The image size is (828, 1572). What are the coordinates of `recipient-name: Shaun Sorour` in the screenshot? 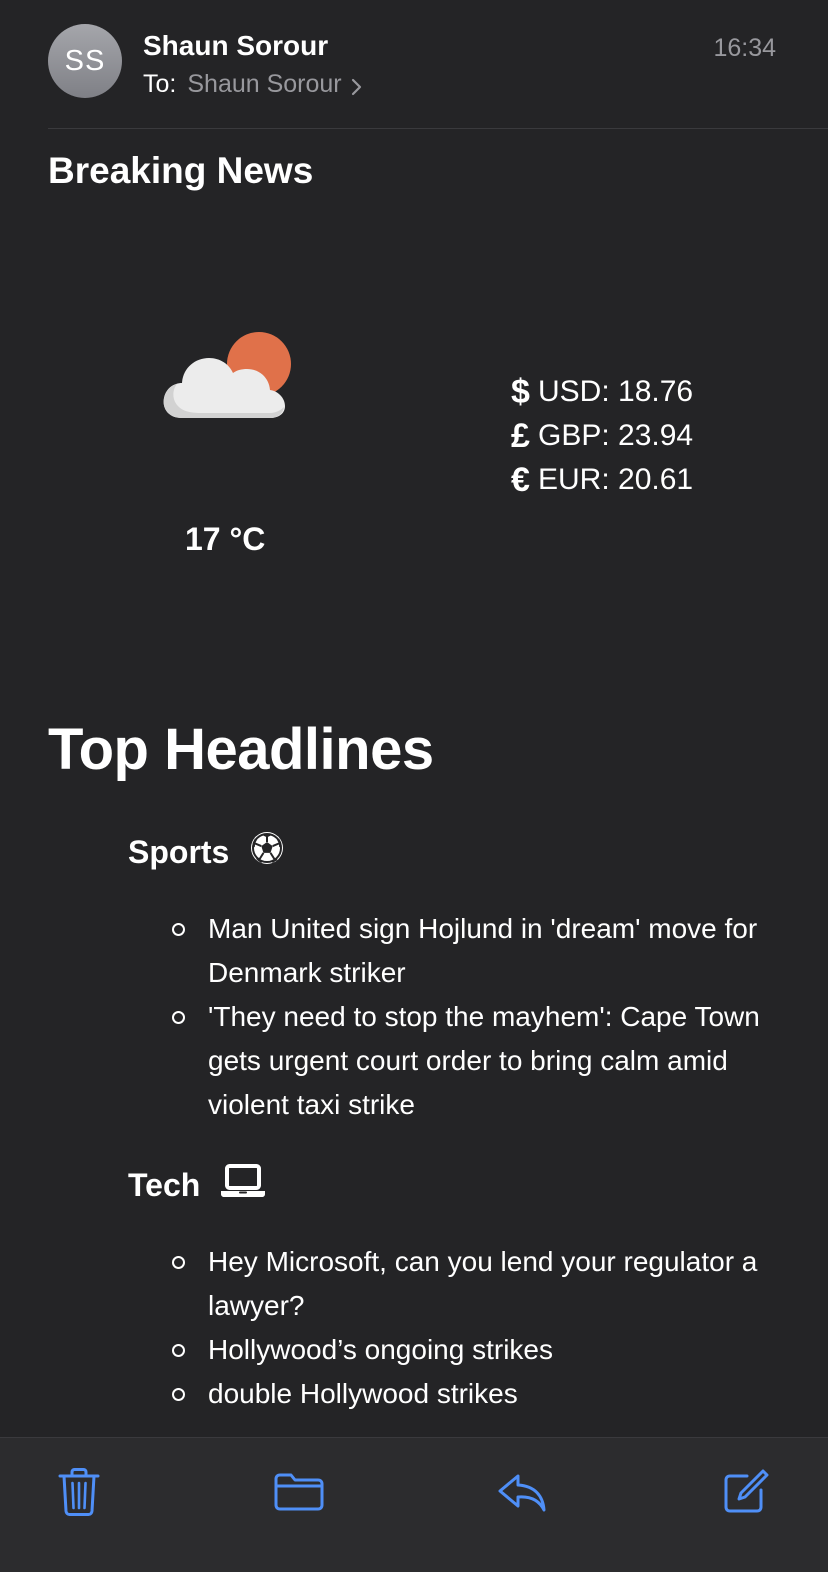 It's located at (264, 84).